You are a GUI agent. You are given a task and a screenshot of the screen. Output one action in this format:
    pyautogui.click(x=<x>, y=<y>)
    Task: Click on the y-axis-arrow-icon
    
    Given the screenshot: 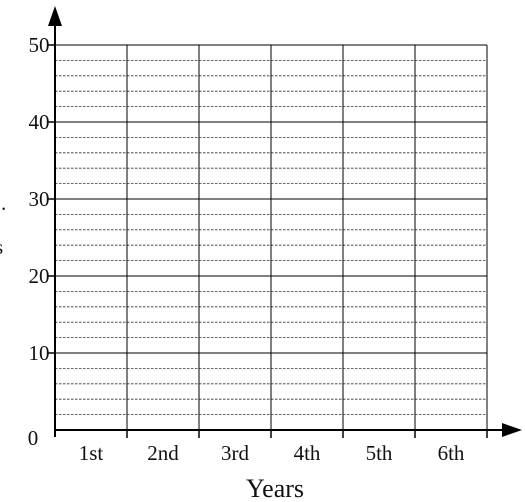 What is the action you would take?
    pyautogui.click(x=55, y=16)
    